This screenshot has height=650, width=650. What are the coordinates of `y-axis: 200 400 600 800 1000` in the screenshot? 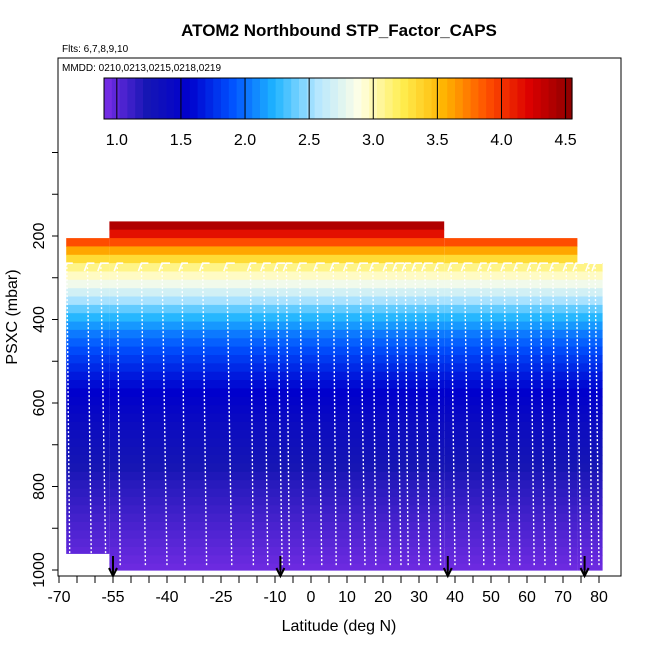 It's located at (44, 370).